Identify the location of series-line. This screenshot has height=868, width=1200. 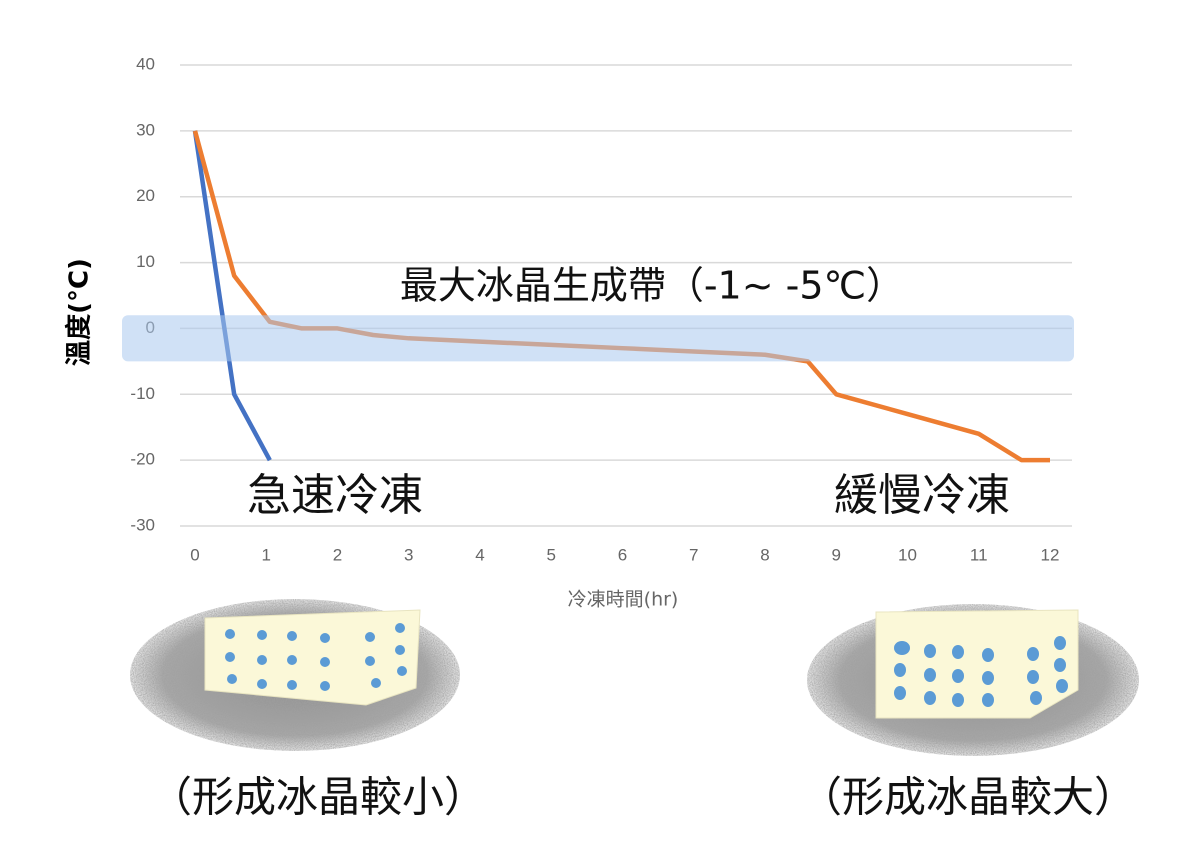
(232, 296).